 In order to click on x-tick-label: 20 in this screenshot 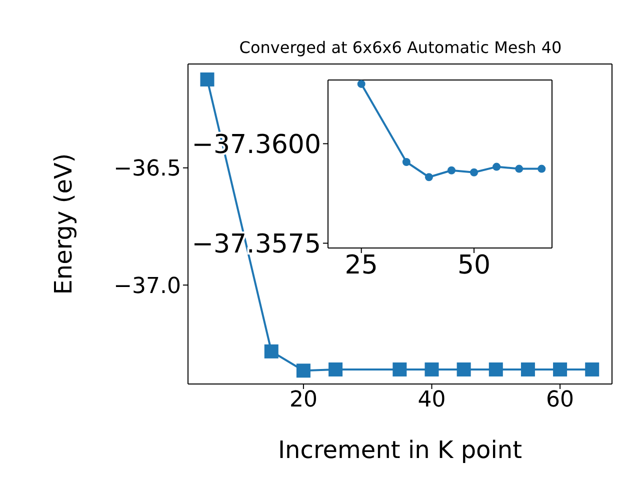, I will do `click(303, 400)`.